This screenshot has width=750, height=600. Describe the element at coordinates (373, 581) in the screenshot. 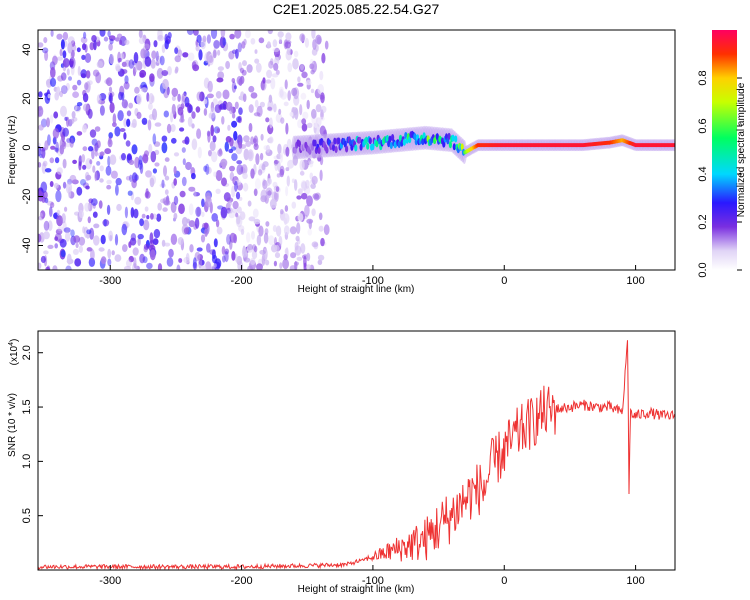

I see `x-tick-label: -100` at that location.